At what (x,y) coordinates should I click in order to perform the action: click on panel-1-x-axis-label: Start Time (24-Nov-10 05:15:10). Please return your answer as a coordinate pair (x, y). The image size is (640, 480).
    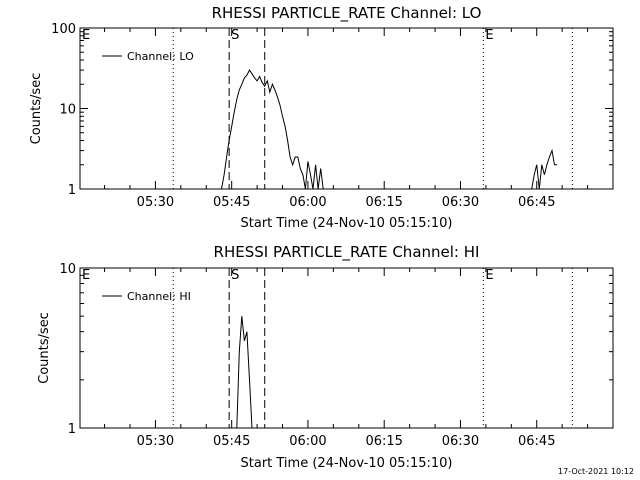
    Looking at the image, I should click on (347, 223).